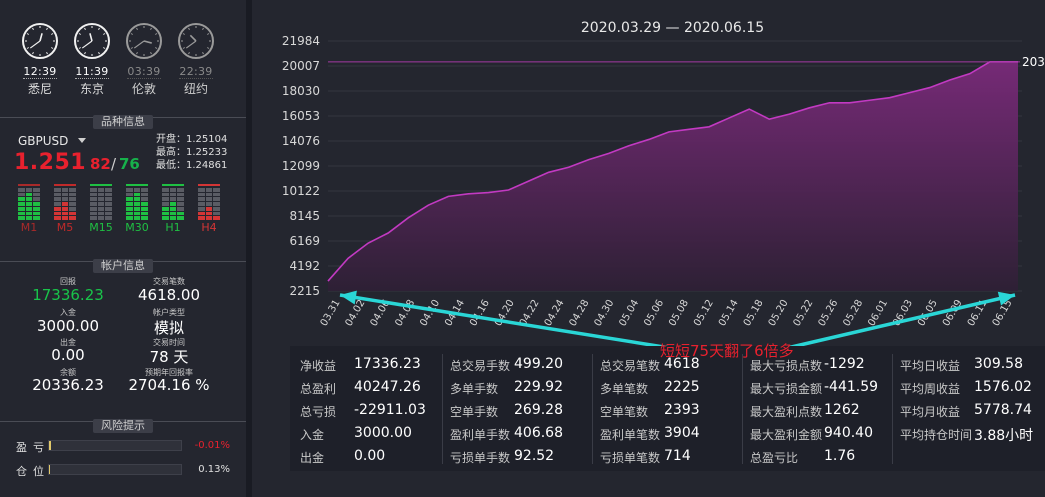  Describe the element at coordinates (137, 209) in the screenshot. I see `timeframe-m30: M30` at that location.